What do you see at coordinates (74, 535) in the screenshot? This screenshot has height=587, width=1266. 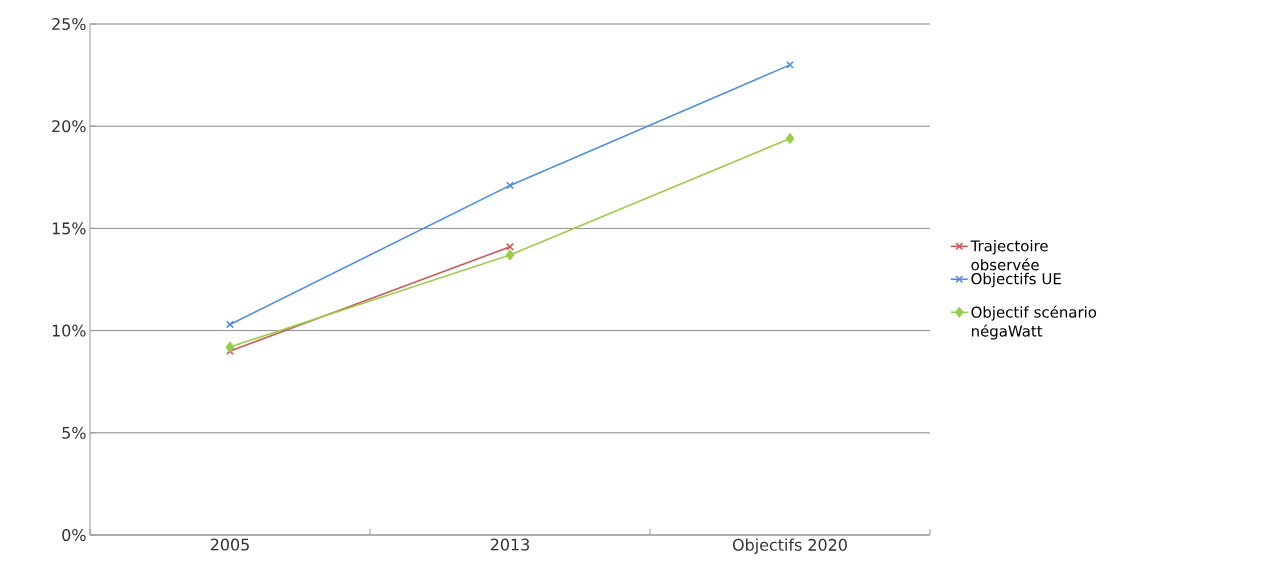 I see `y-tick-label: 0%` at bounding box center [74, 535].